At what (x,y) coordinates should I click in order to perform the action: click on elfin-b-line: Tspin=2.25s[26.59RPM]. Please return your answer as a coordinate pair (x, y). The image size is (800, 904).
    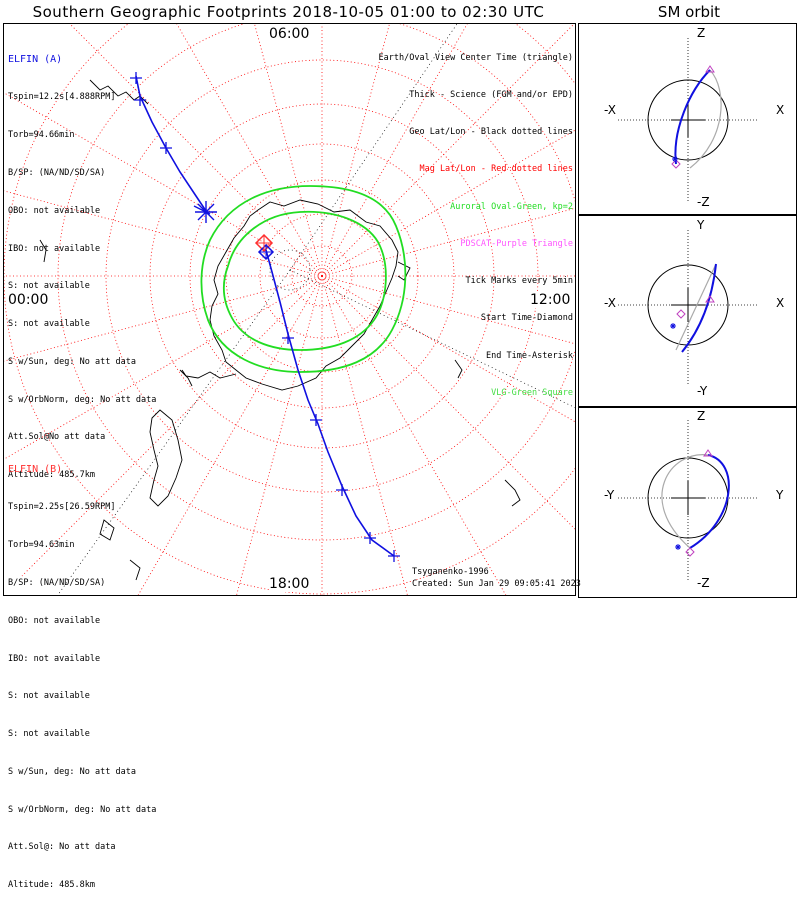
    Looking at the image, I should click on (62, 507).